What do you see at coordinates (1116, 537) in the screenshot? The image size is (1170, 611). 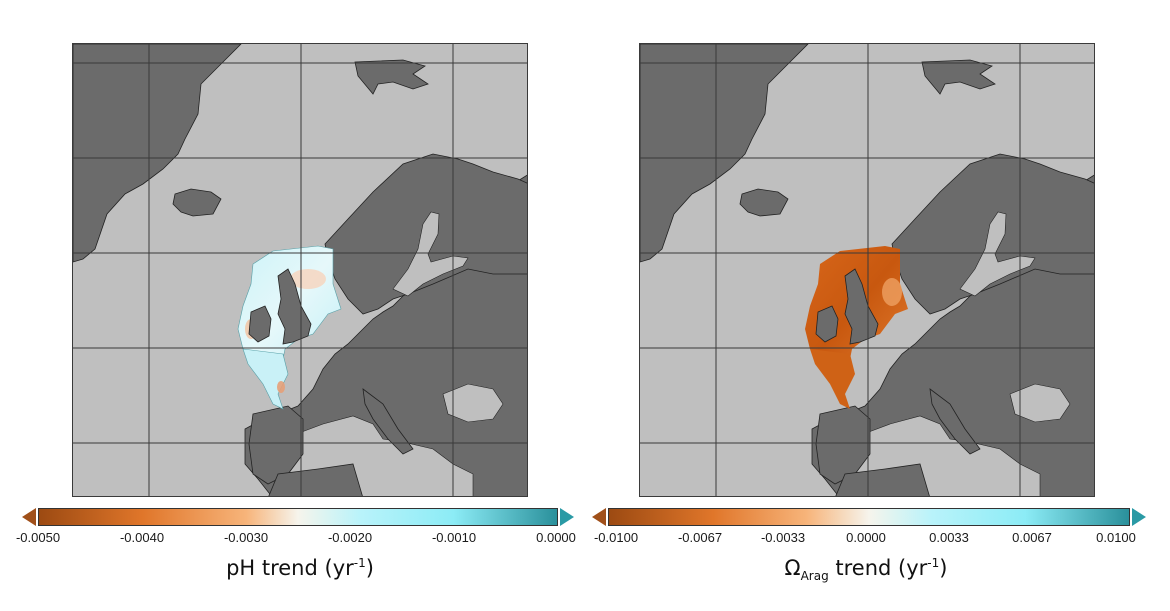 I see `tick-label: 0.0100` at bounding box center [1116, 537].